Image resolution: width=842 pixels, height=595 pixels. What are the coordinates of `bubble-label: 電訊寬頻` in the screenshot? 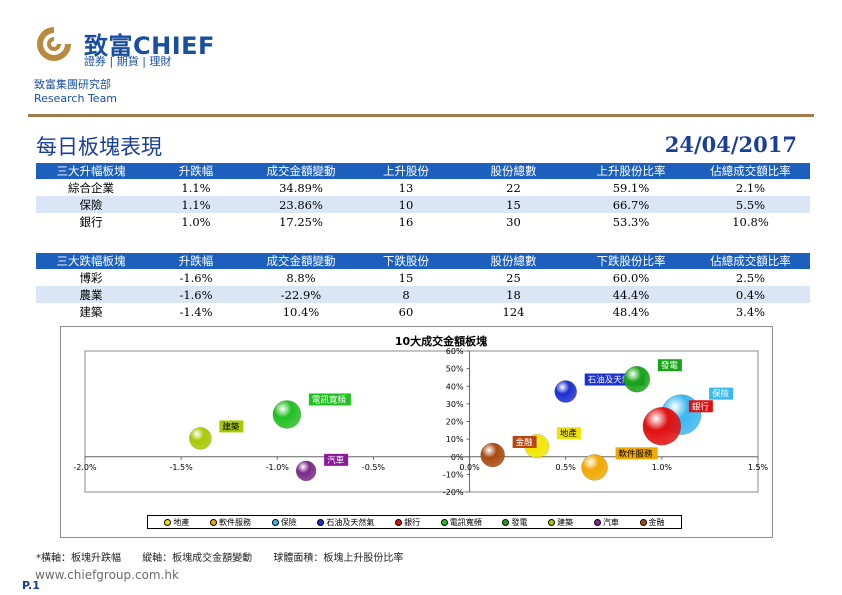 It's located at (329, 399).